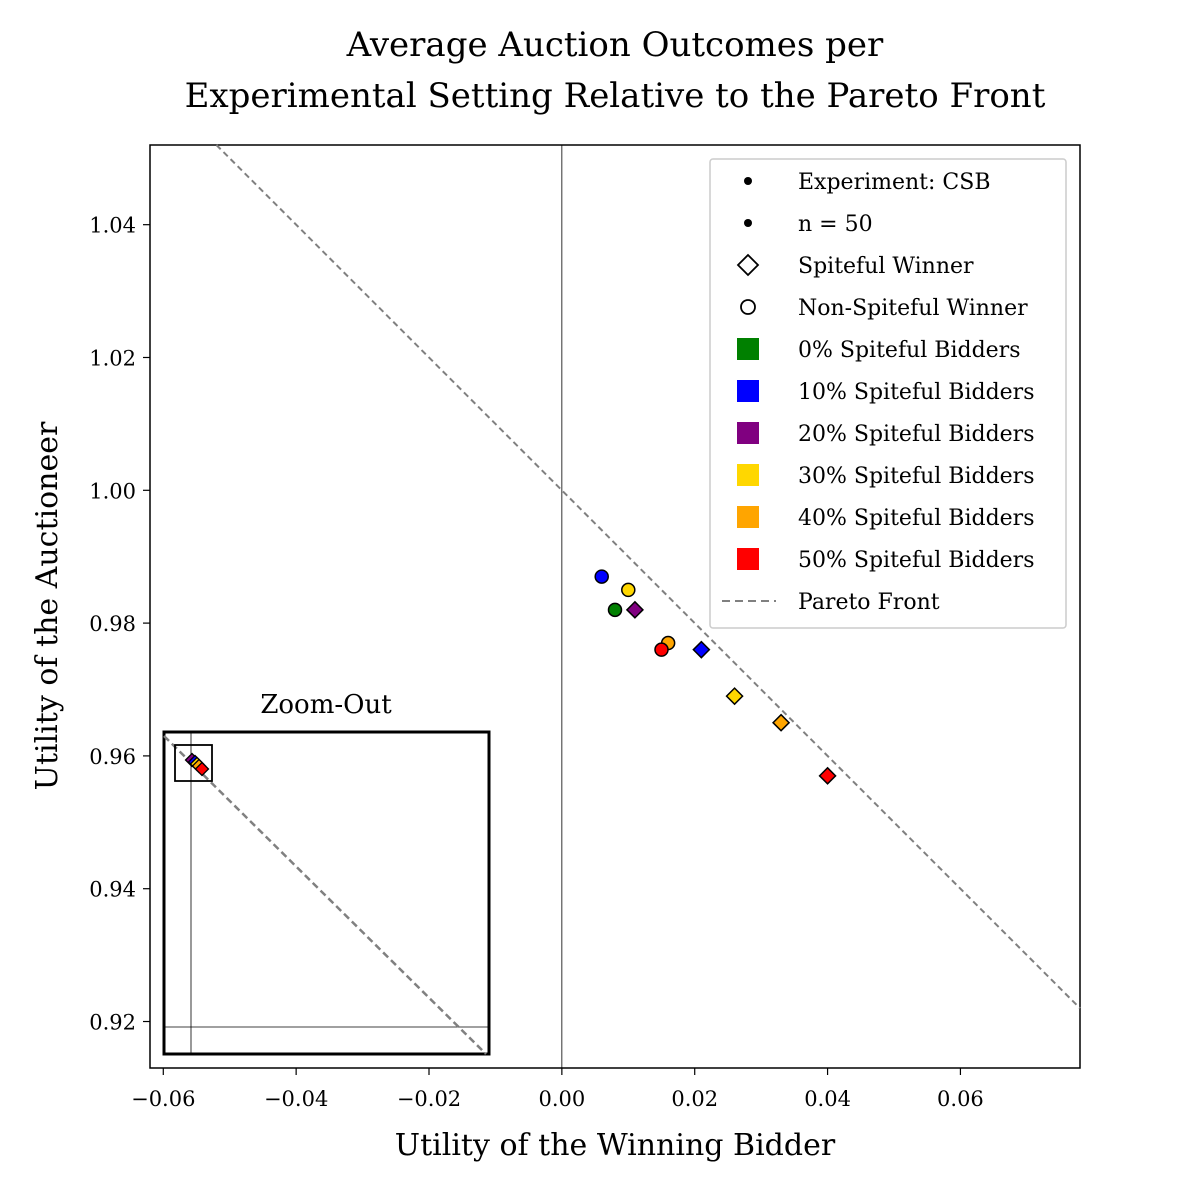  What do you see at coordinates (916, 560) in the screenshot?
I see `legend-entry-label: 50% Spiteful Bidders` at bounding box center [916, 560].